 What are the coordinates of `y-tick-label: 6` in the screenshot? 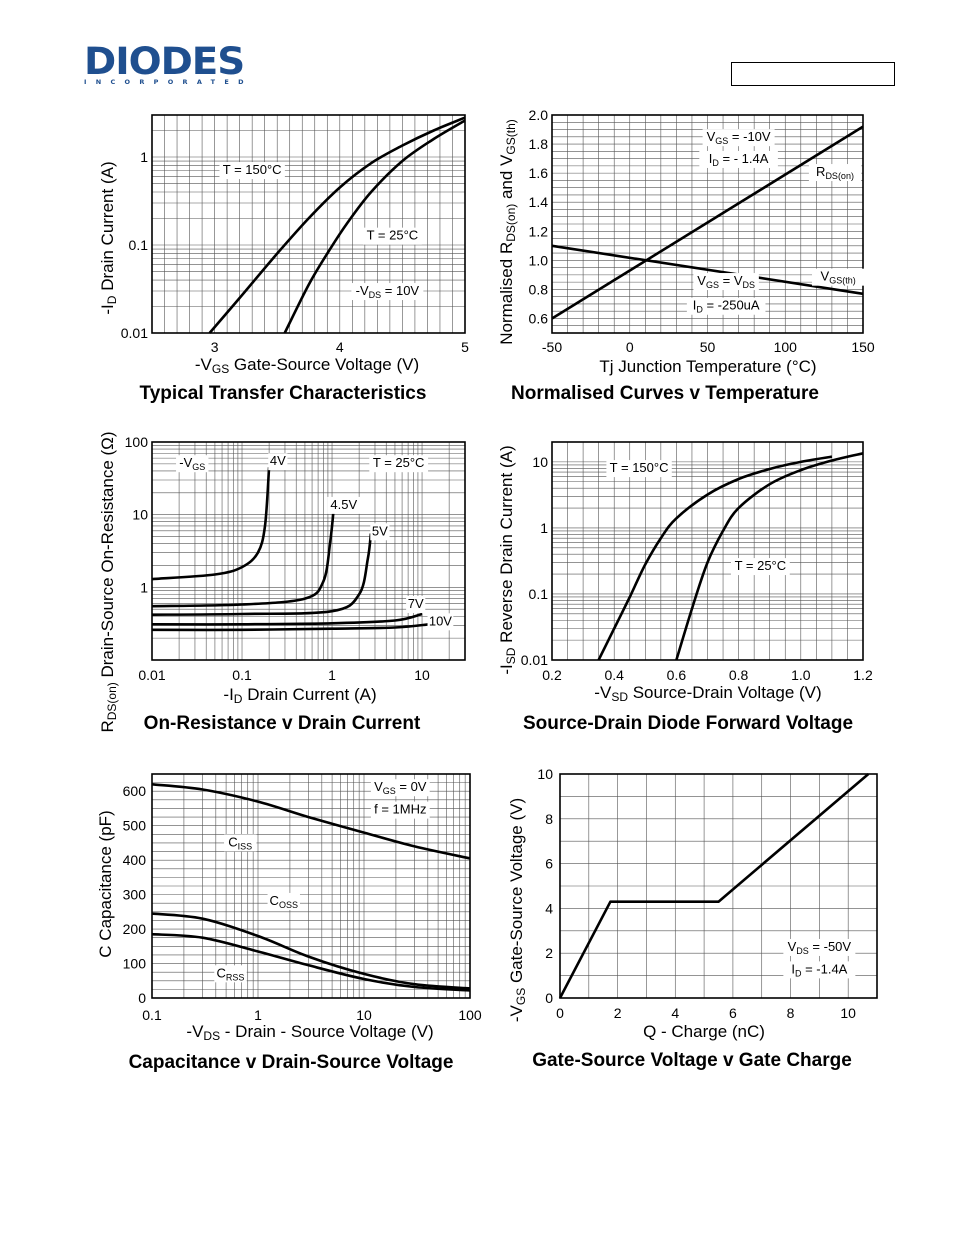 It's located at (549, 864).